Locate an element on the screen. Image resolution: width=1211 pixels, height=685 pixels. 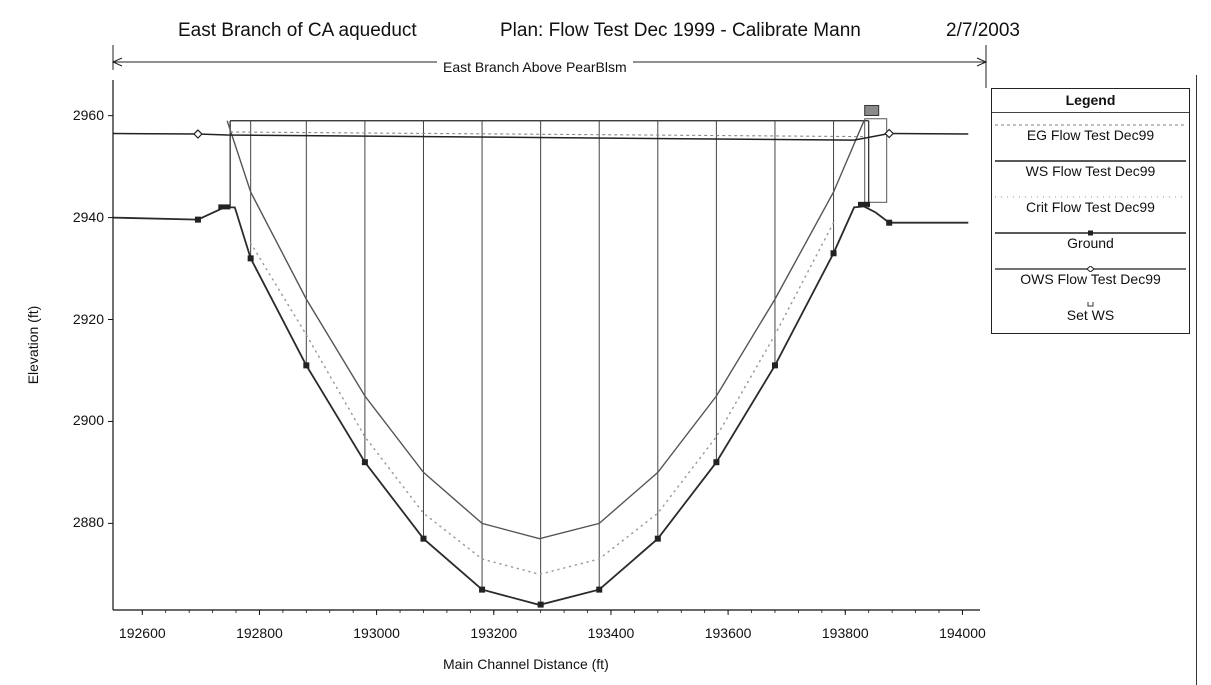
legend-title: Legend is located at coordinates (1090, 101).